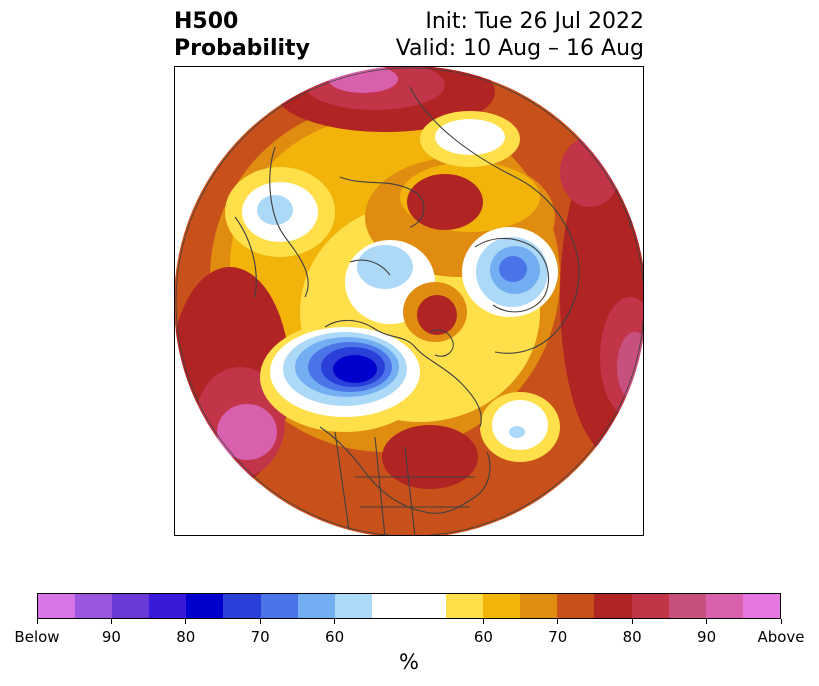 Image resolution: width=819 pixels, height=686 pixels. Describe the element at coordinates (385, 267) in the screenshot. I see `field-below-center` at that location.